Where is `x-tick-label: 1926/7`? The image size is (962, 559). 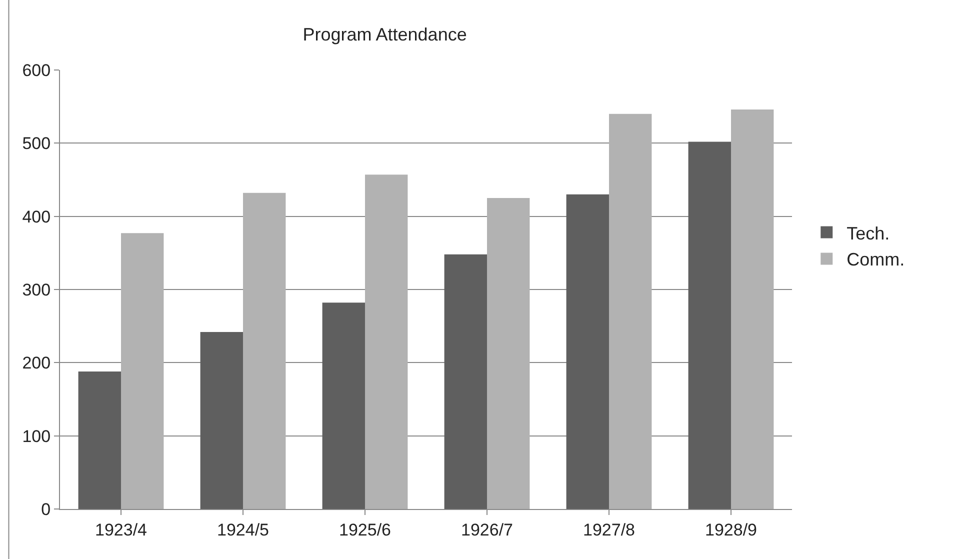 x-tick-label: 1926/7 is located at coordinates (487, 530).